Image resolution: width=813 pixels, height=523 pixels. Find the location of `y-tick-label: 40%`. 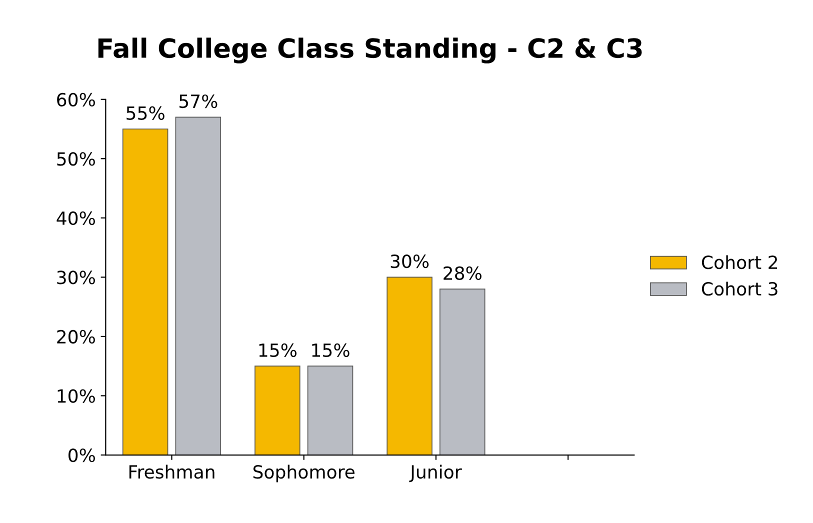

y-tick-label: 40% is located at coordinates (75, 218).